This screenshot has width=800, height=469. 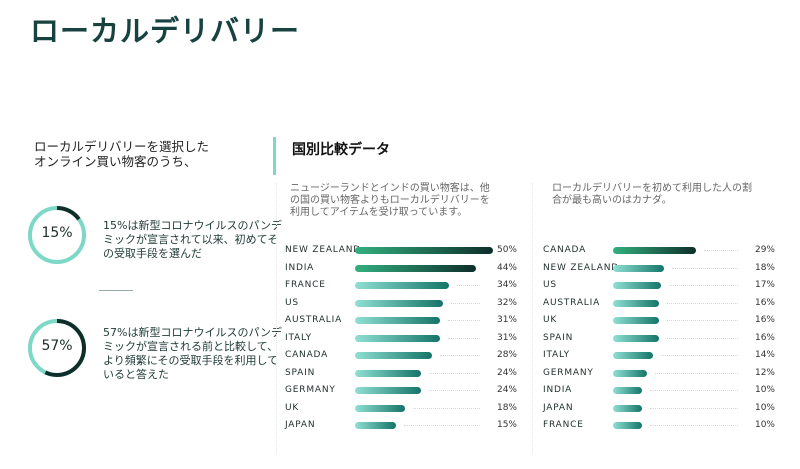 I want to click on donut-ring, so click(x=57, y=348).